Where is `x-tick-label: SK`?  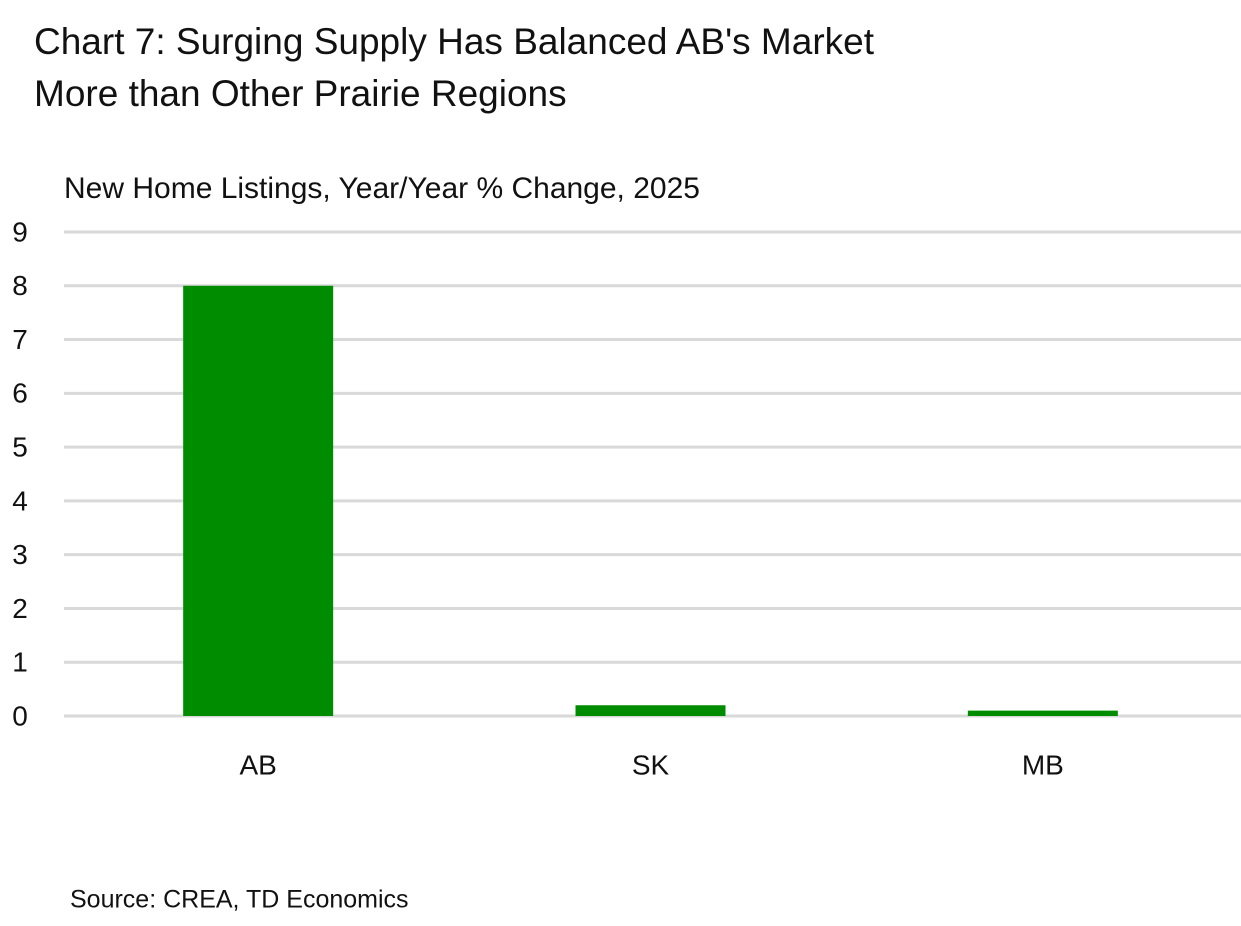
x-tick-label: SK is located at coordinates (651, 764).